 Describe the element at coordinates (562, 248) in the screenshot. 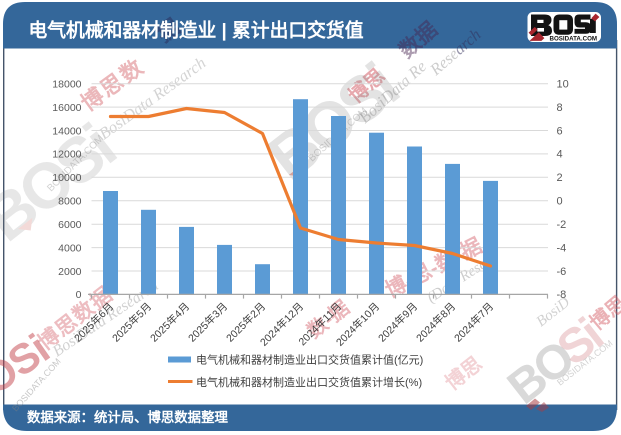

I see `svg-text: -4` at that location.